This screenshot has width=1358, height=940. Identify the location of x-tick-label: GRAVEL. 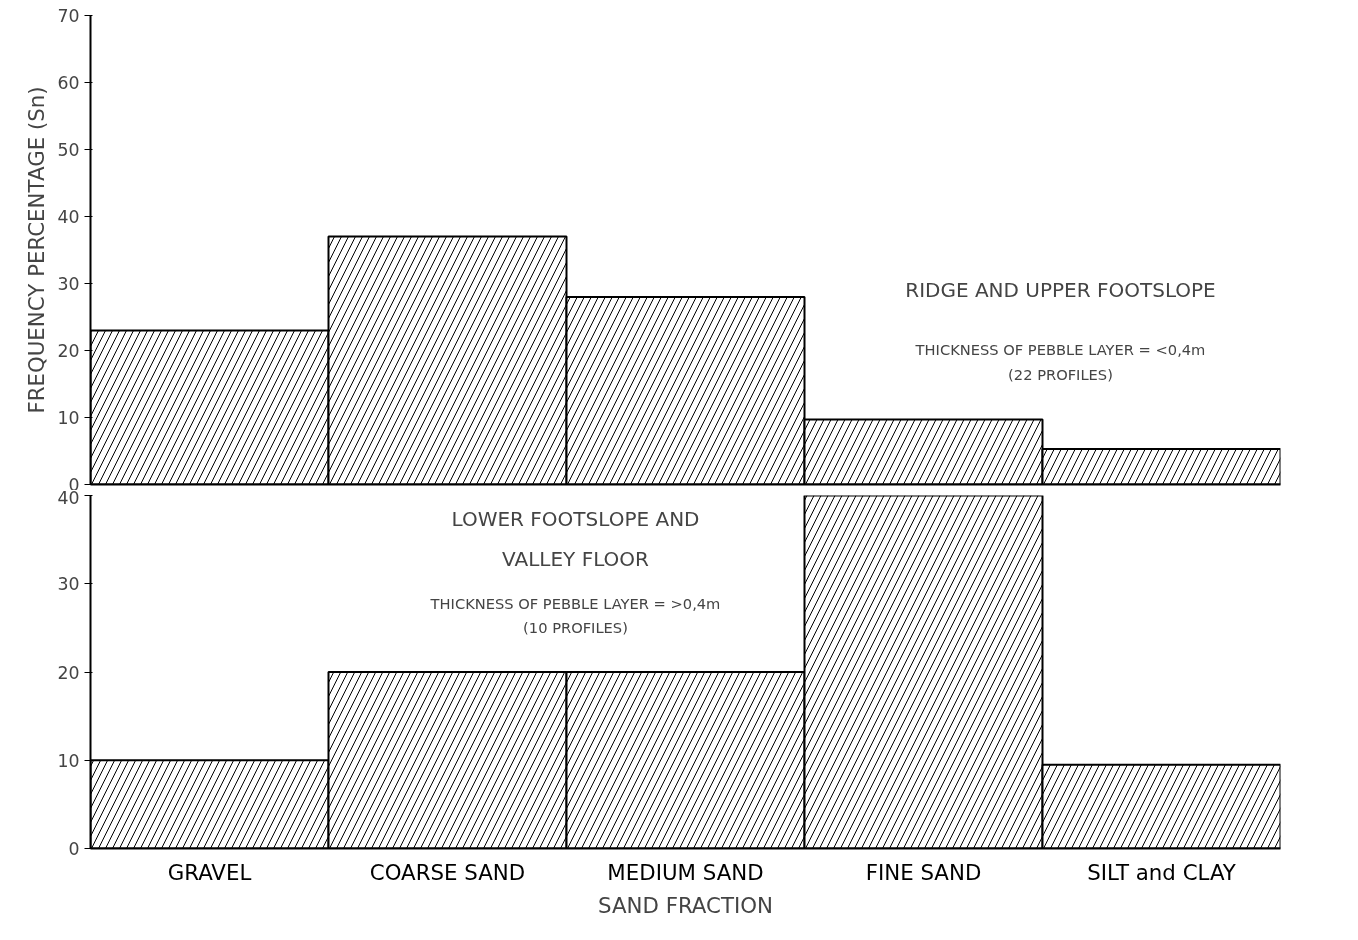
(209, 872).